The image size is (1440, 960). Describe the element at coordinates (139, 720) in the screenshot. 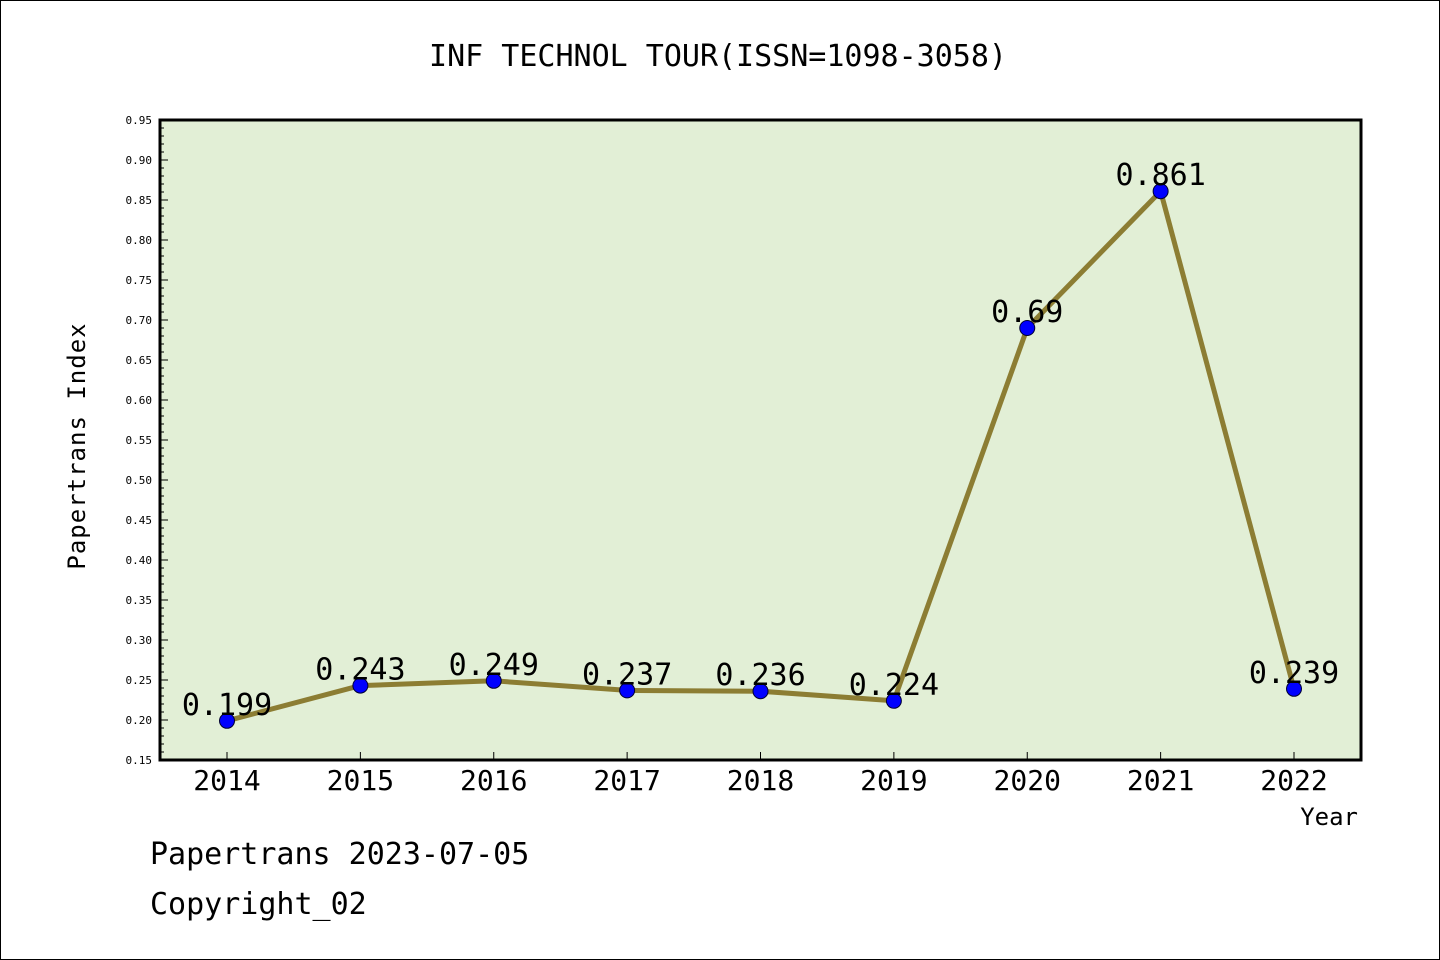

I see `y-tick-label: 0.20` at that location.